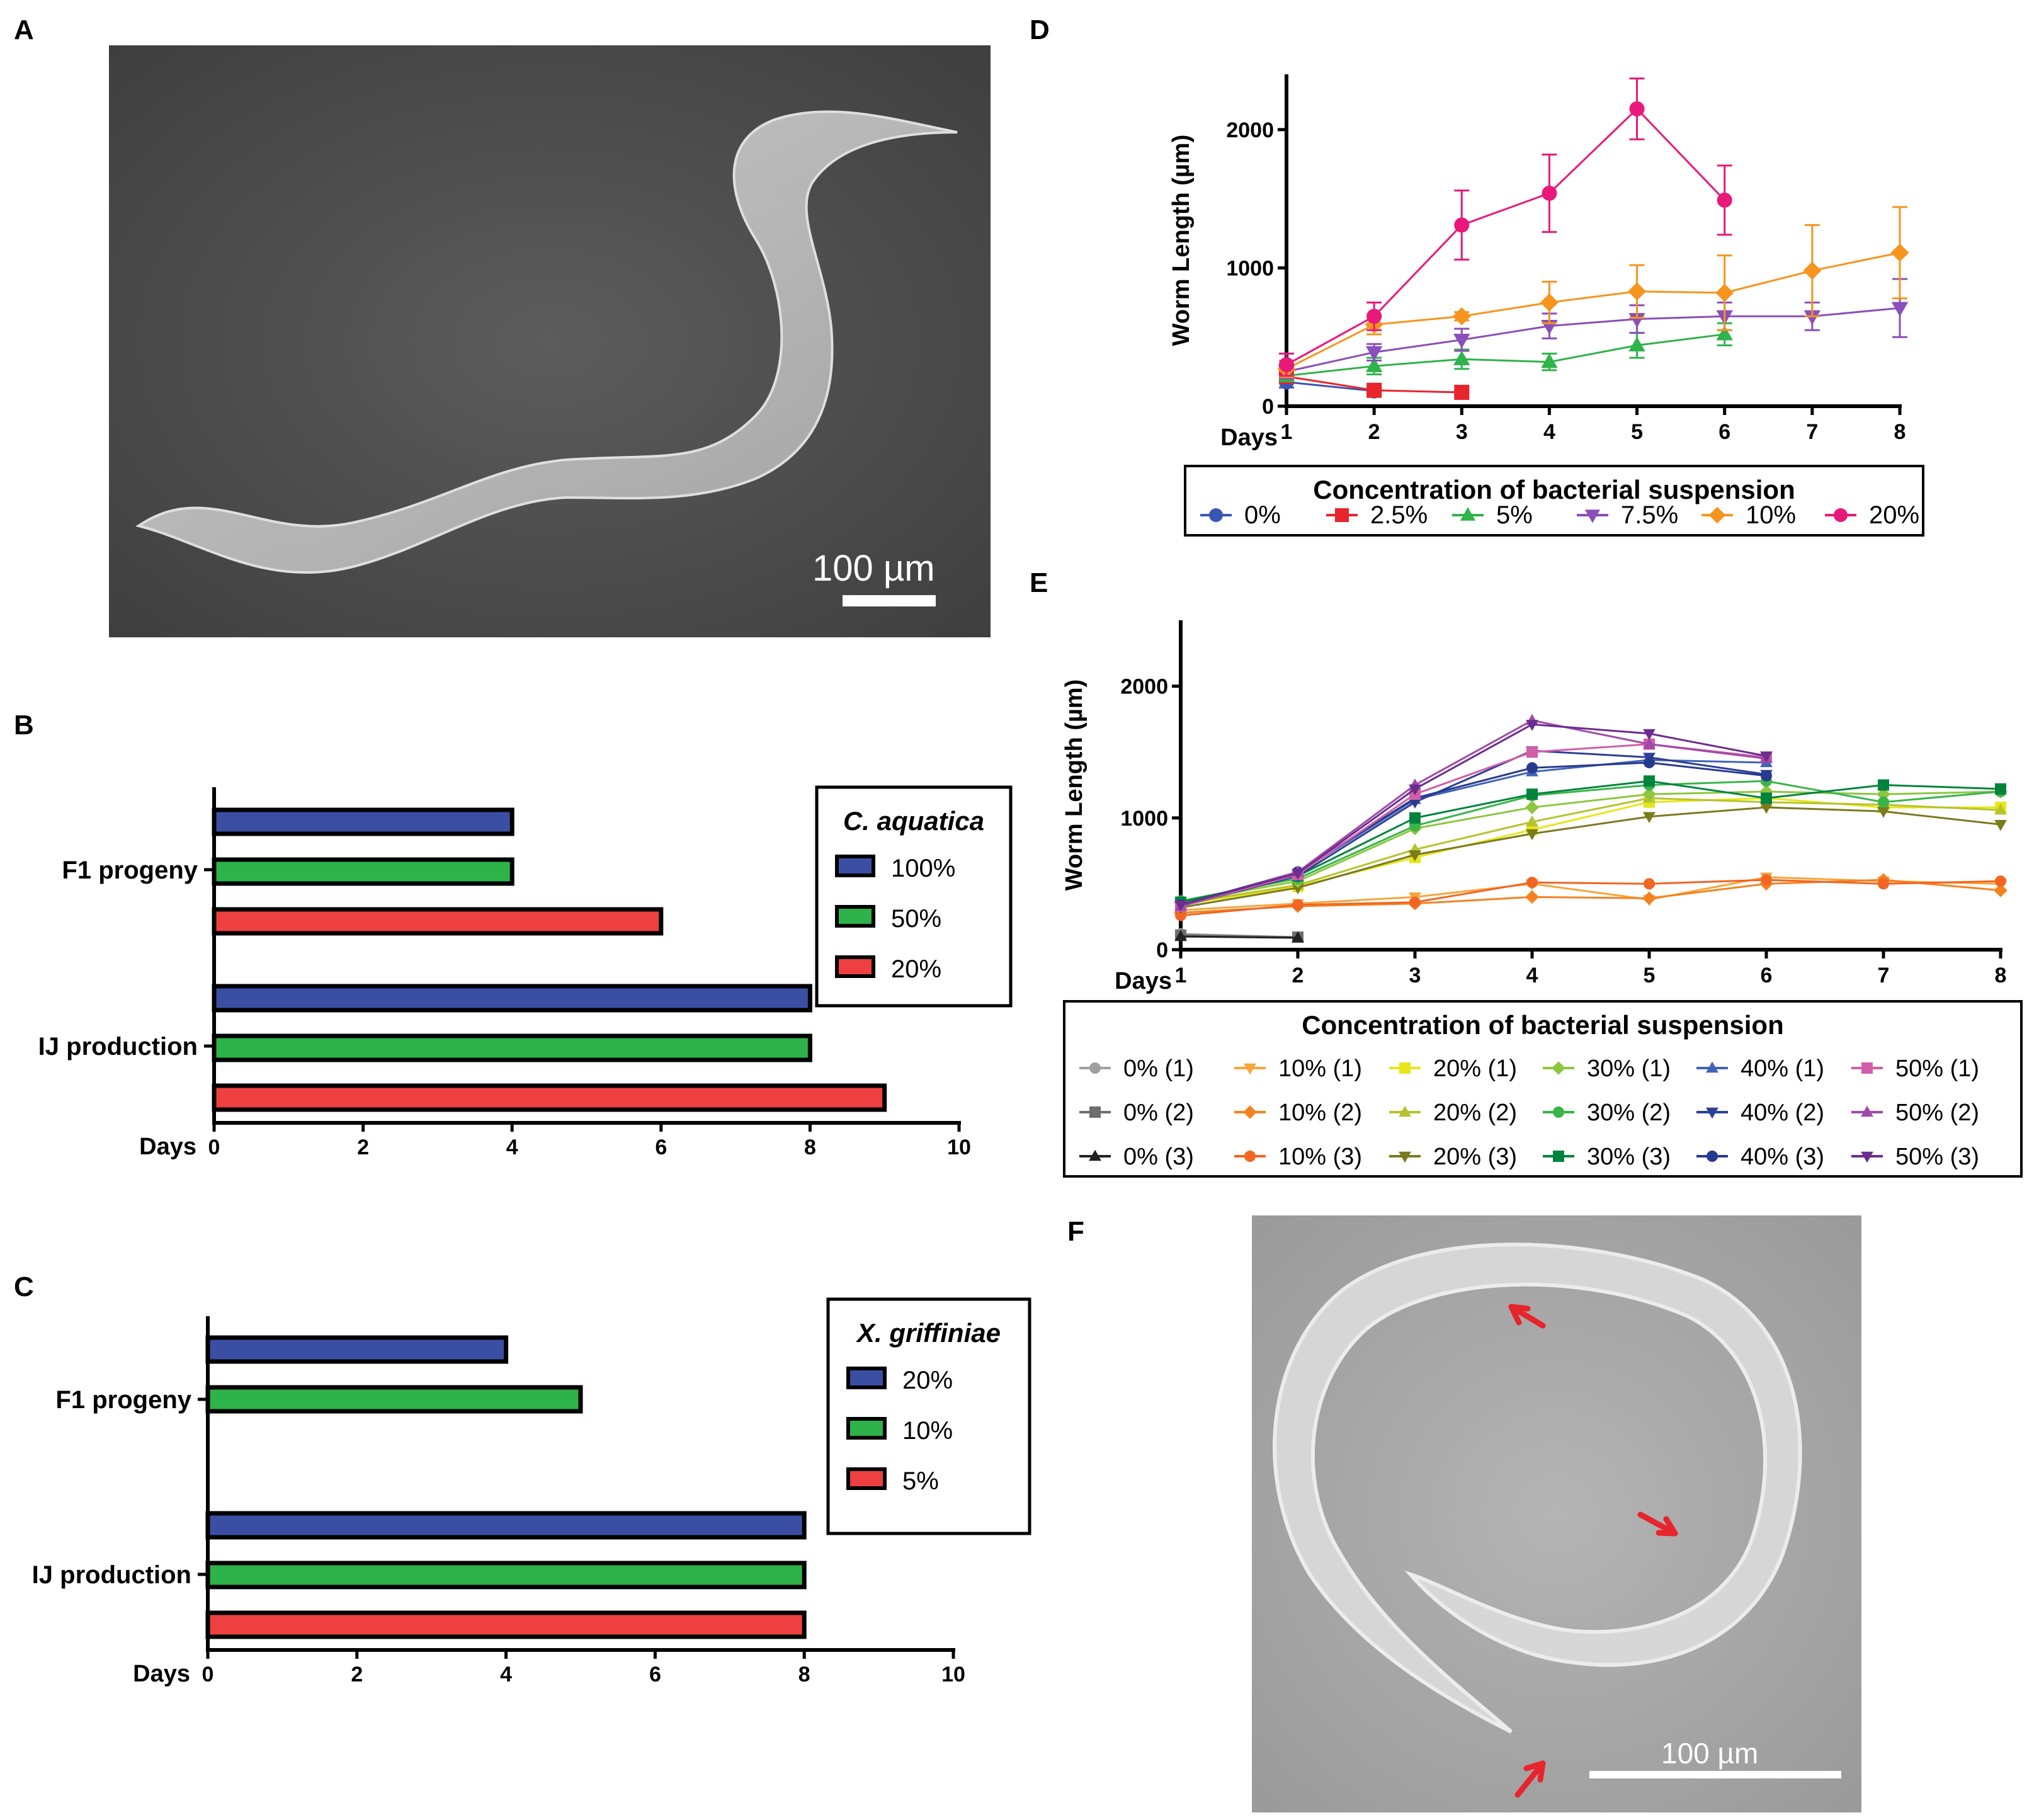  What do you see at coordinates (1709, 1753) in the screenshot?
I see `scale-bar-label-f: 100 µm` at bounding box center [1709, 1753].